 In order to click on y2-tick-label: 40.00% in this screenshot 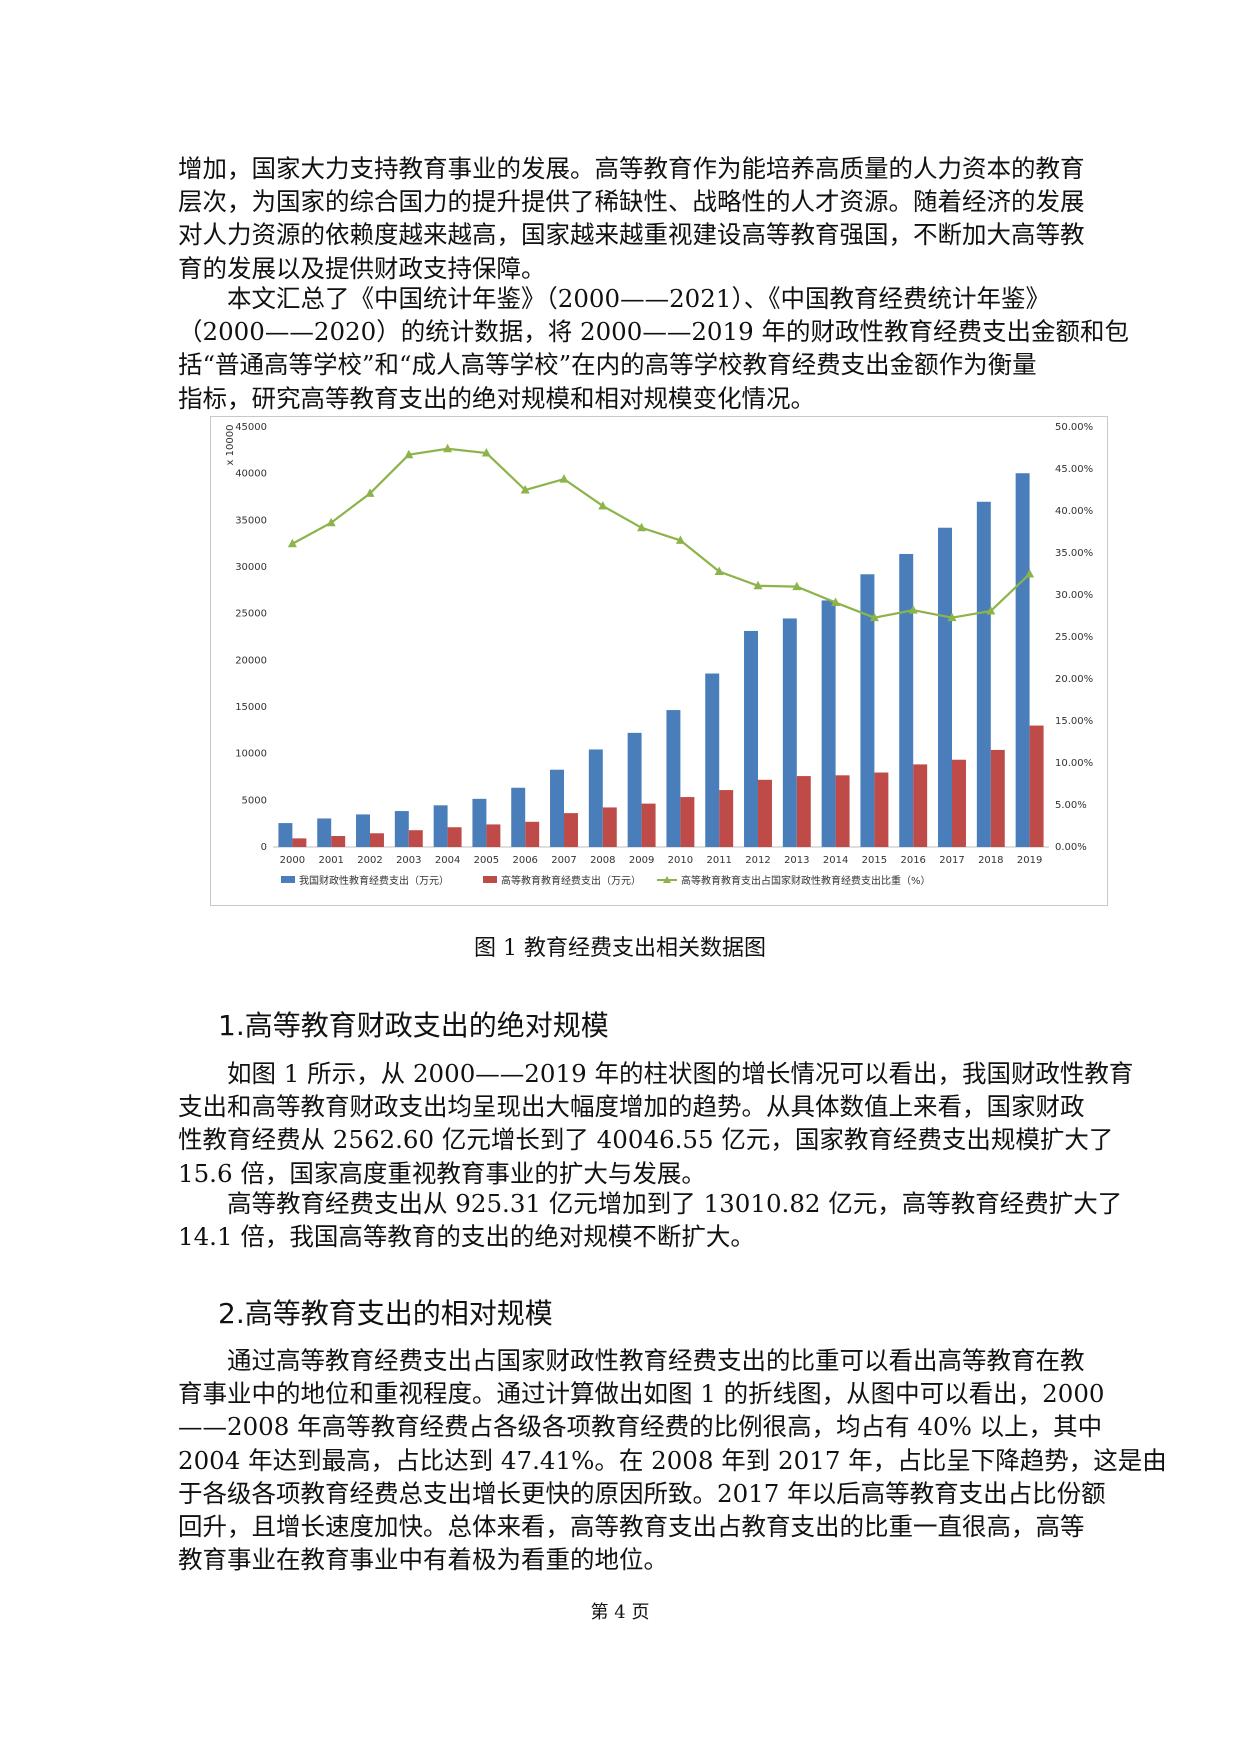, I will do `click(1074, 511)`.